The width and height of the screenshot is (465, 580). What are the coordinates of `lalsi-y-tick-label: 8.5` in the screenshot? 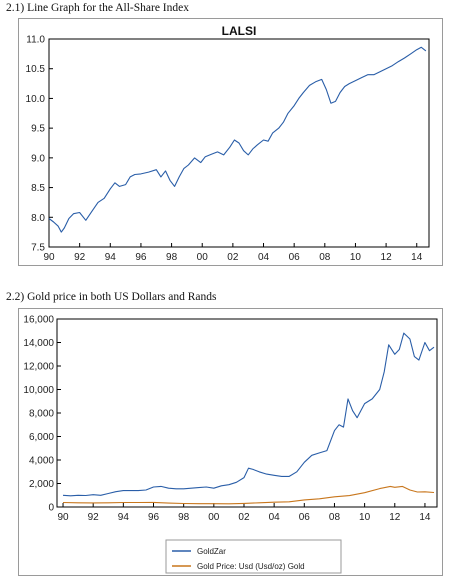 It's located at (38, 188).